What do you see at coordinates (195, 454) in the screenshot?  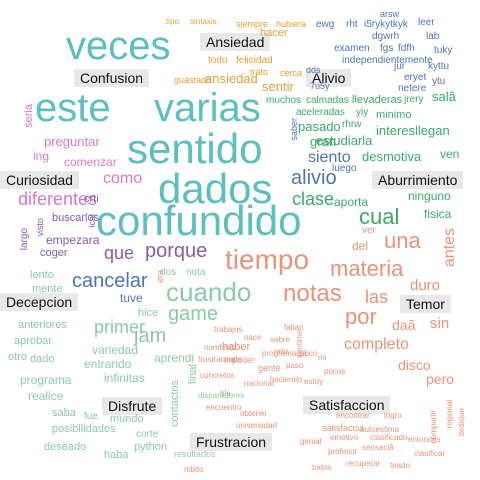 I see `word: resultados` at bounding box center [195, 454].